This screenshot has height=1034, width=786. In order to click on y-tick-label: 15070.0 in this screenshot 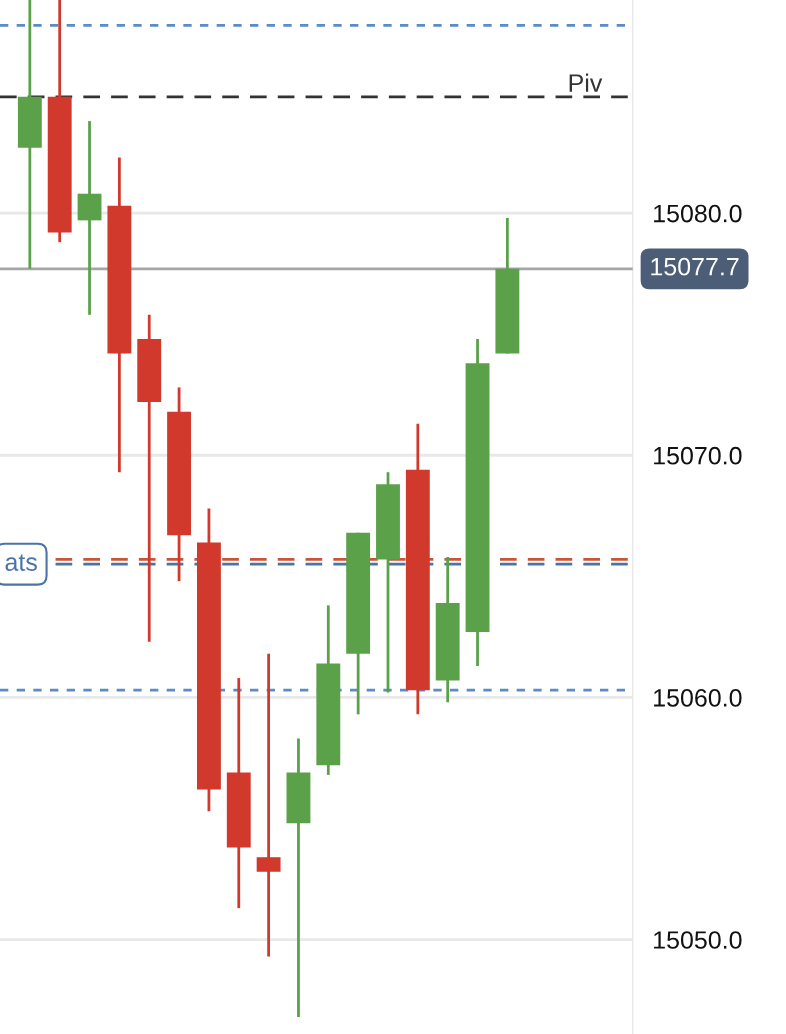, I will do `click(698, 455)`.